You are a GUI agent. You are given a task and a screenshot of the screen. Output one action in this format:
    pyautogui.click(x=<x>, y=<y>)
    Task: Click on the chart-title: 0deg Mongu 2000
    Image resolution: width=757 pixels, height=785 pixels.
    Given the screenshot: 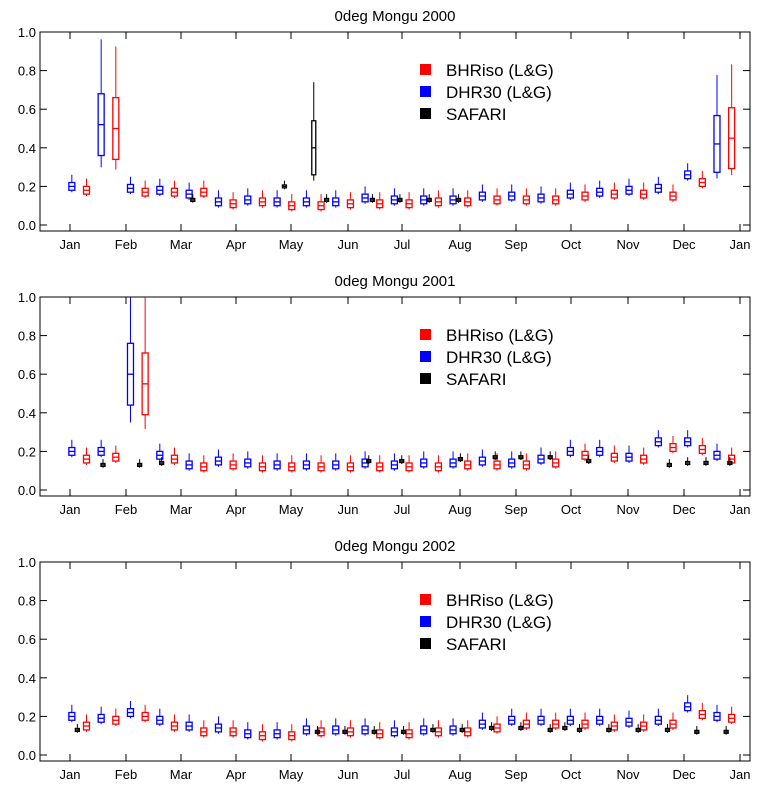 What is the action you would take?
    pyautogui.click(x=395, y=16)
    